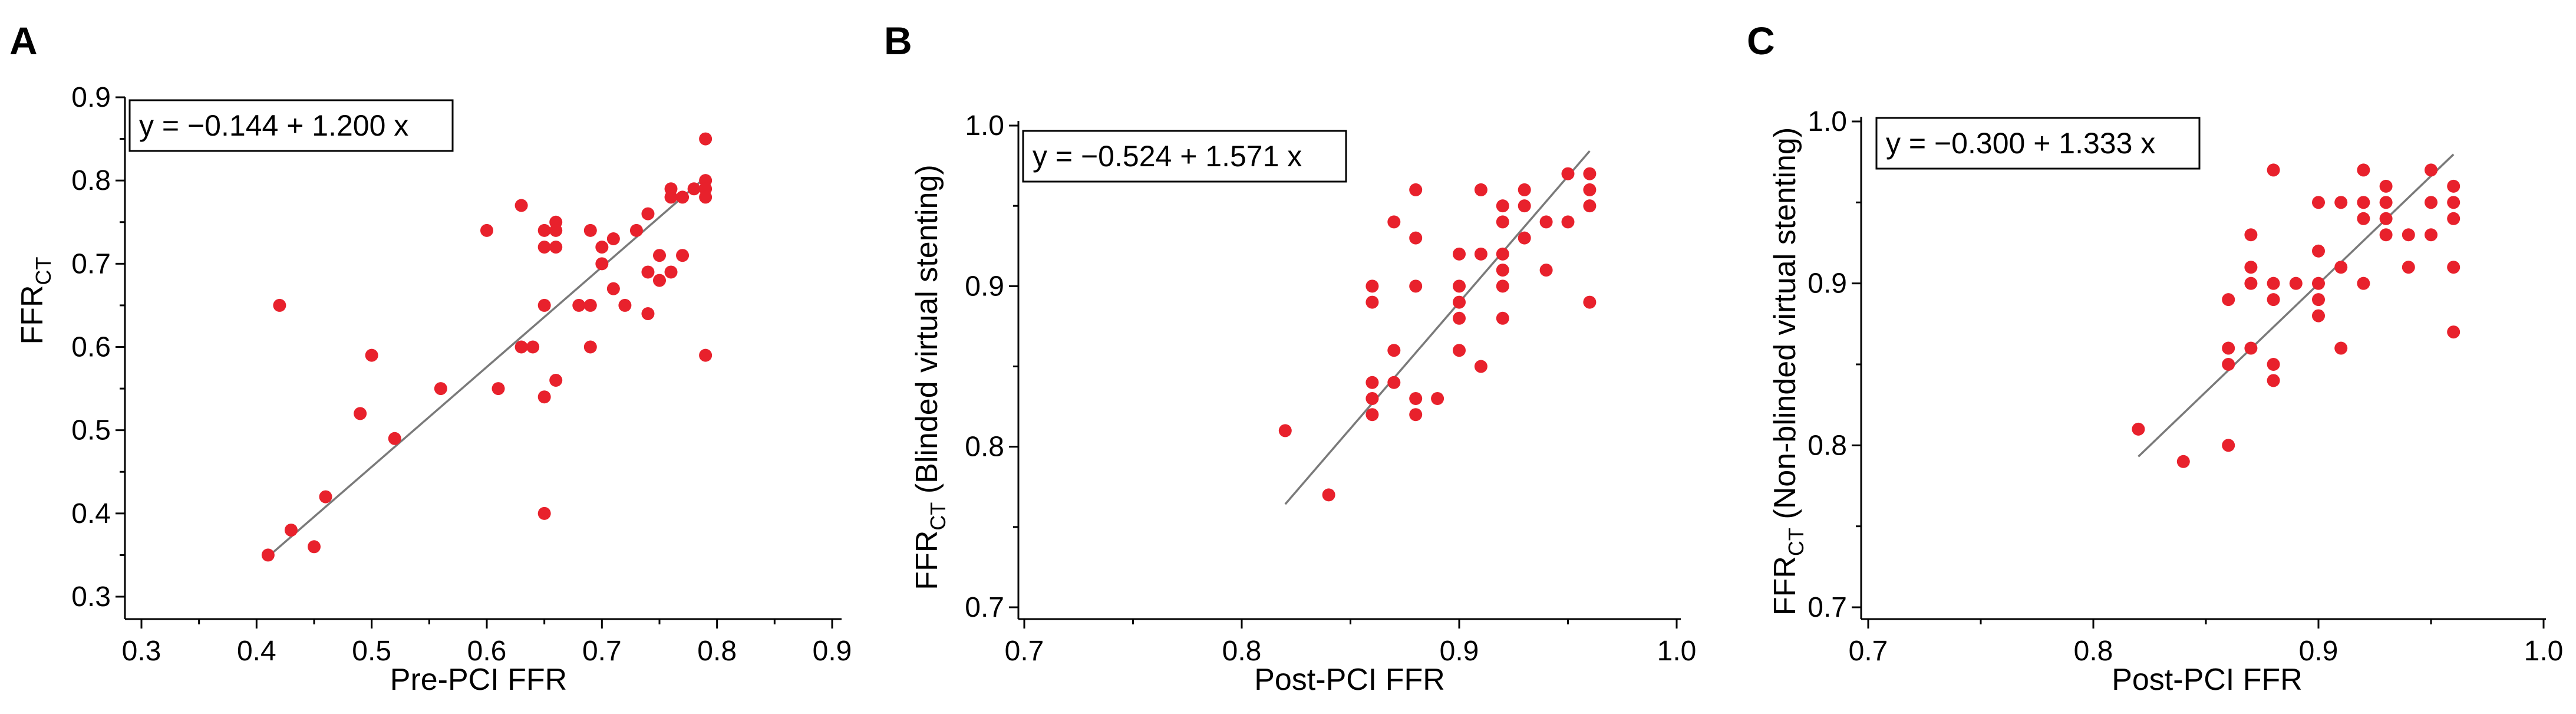 This screenshot has width=2576, height=714. What do you see at coordinates (91, 513) in the screenshot?
I see `y-tick-label: 0.4` at bounding box center [91, 513].